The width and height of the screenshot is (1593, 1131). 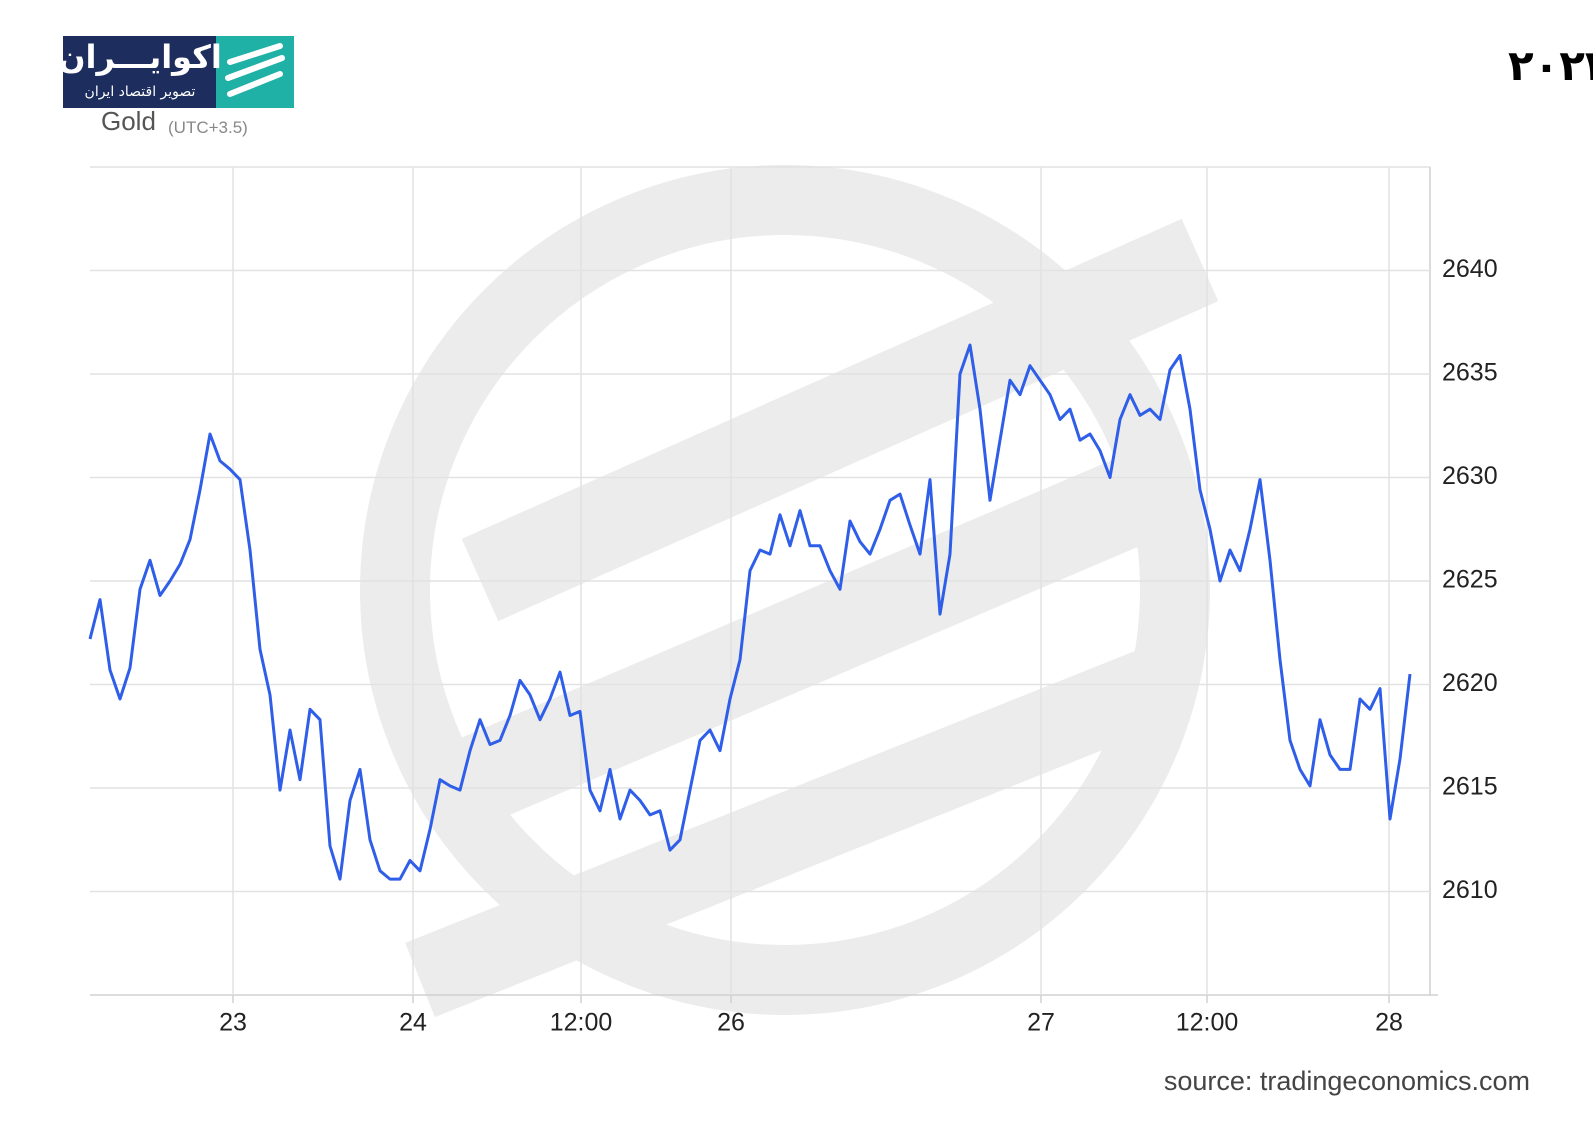 I want to click on logo-tagline: تصویر اقتصاد ایران, so click(x=140, y=92).